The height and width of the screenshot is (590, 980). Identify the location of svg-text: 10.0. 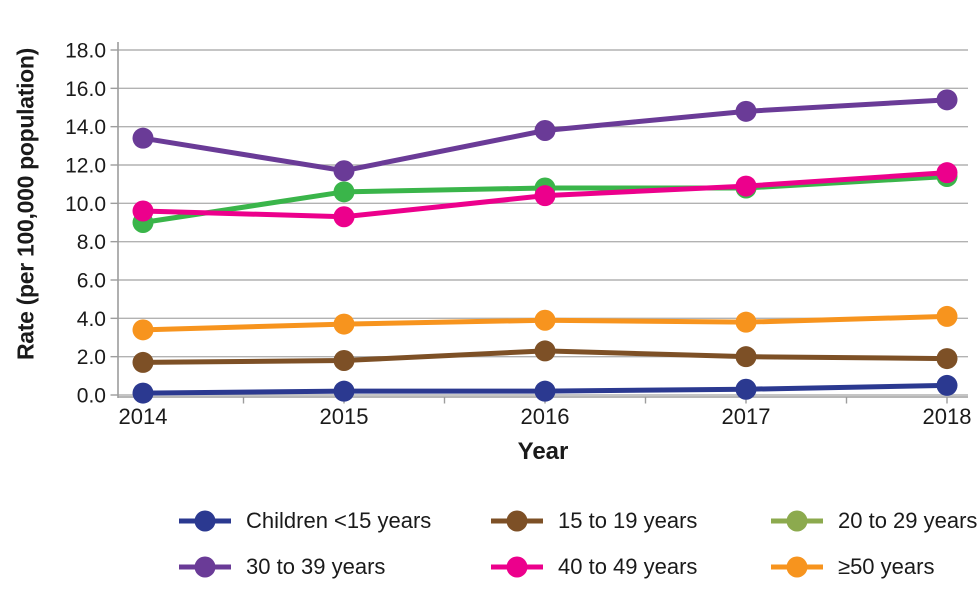
(85, 204).